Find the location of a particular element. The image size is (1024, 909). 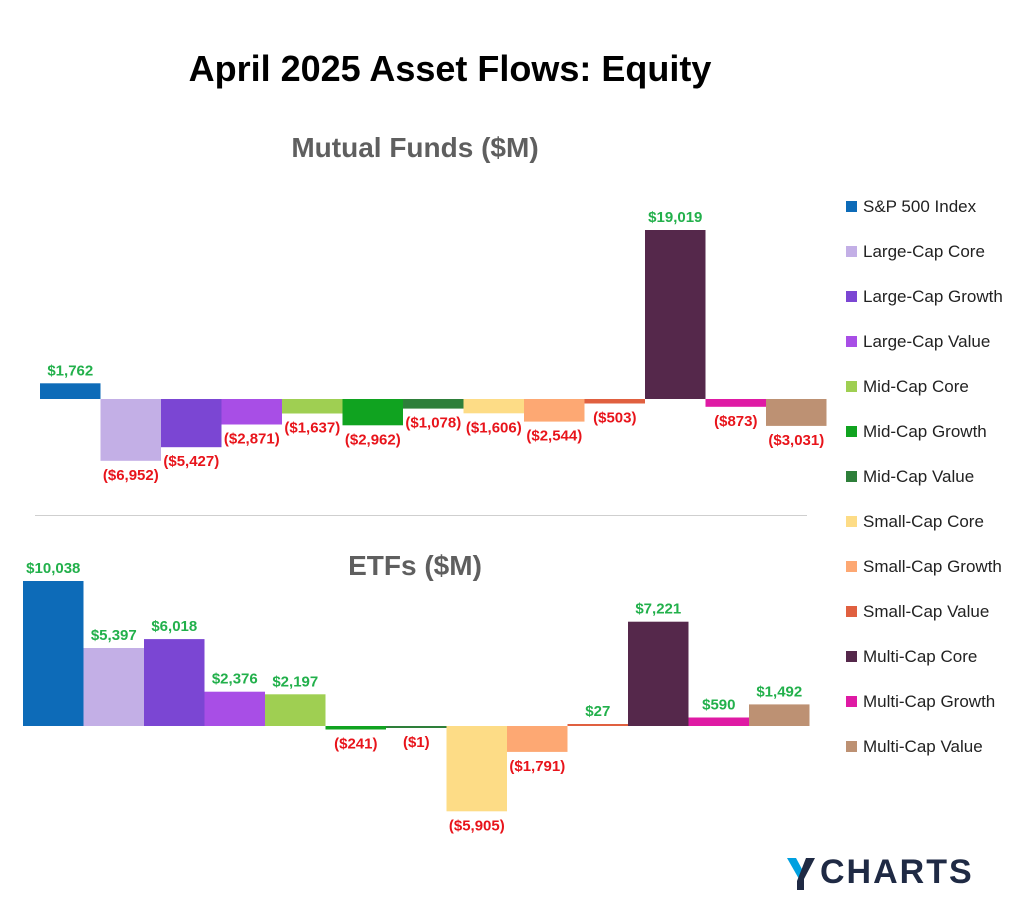

etfs-title: ETFs ($M) is located at coordinates (415, 565).